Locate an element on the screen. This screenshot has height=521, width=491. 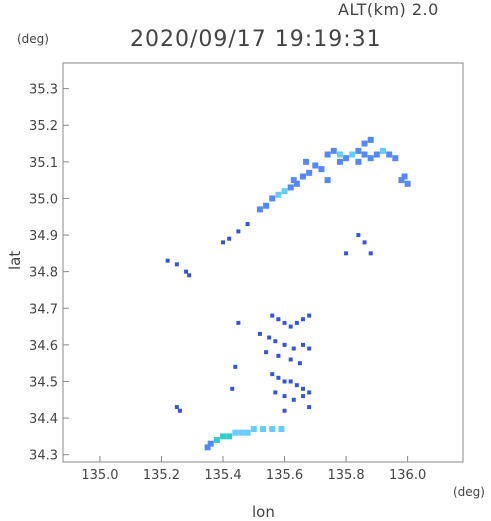
y-tick-label: 34.9 is located at coordinates (43, 236).